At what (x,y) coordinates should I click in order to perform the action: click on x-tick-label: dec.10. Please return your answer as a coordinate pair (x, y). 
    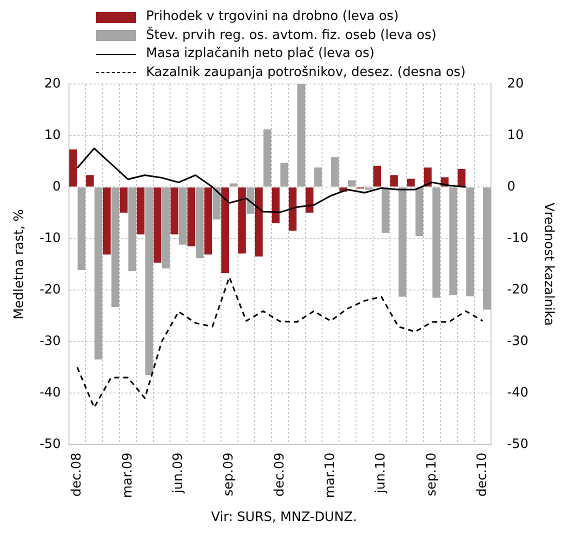
    Looking at the image, I should click on (482, 474).